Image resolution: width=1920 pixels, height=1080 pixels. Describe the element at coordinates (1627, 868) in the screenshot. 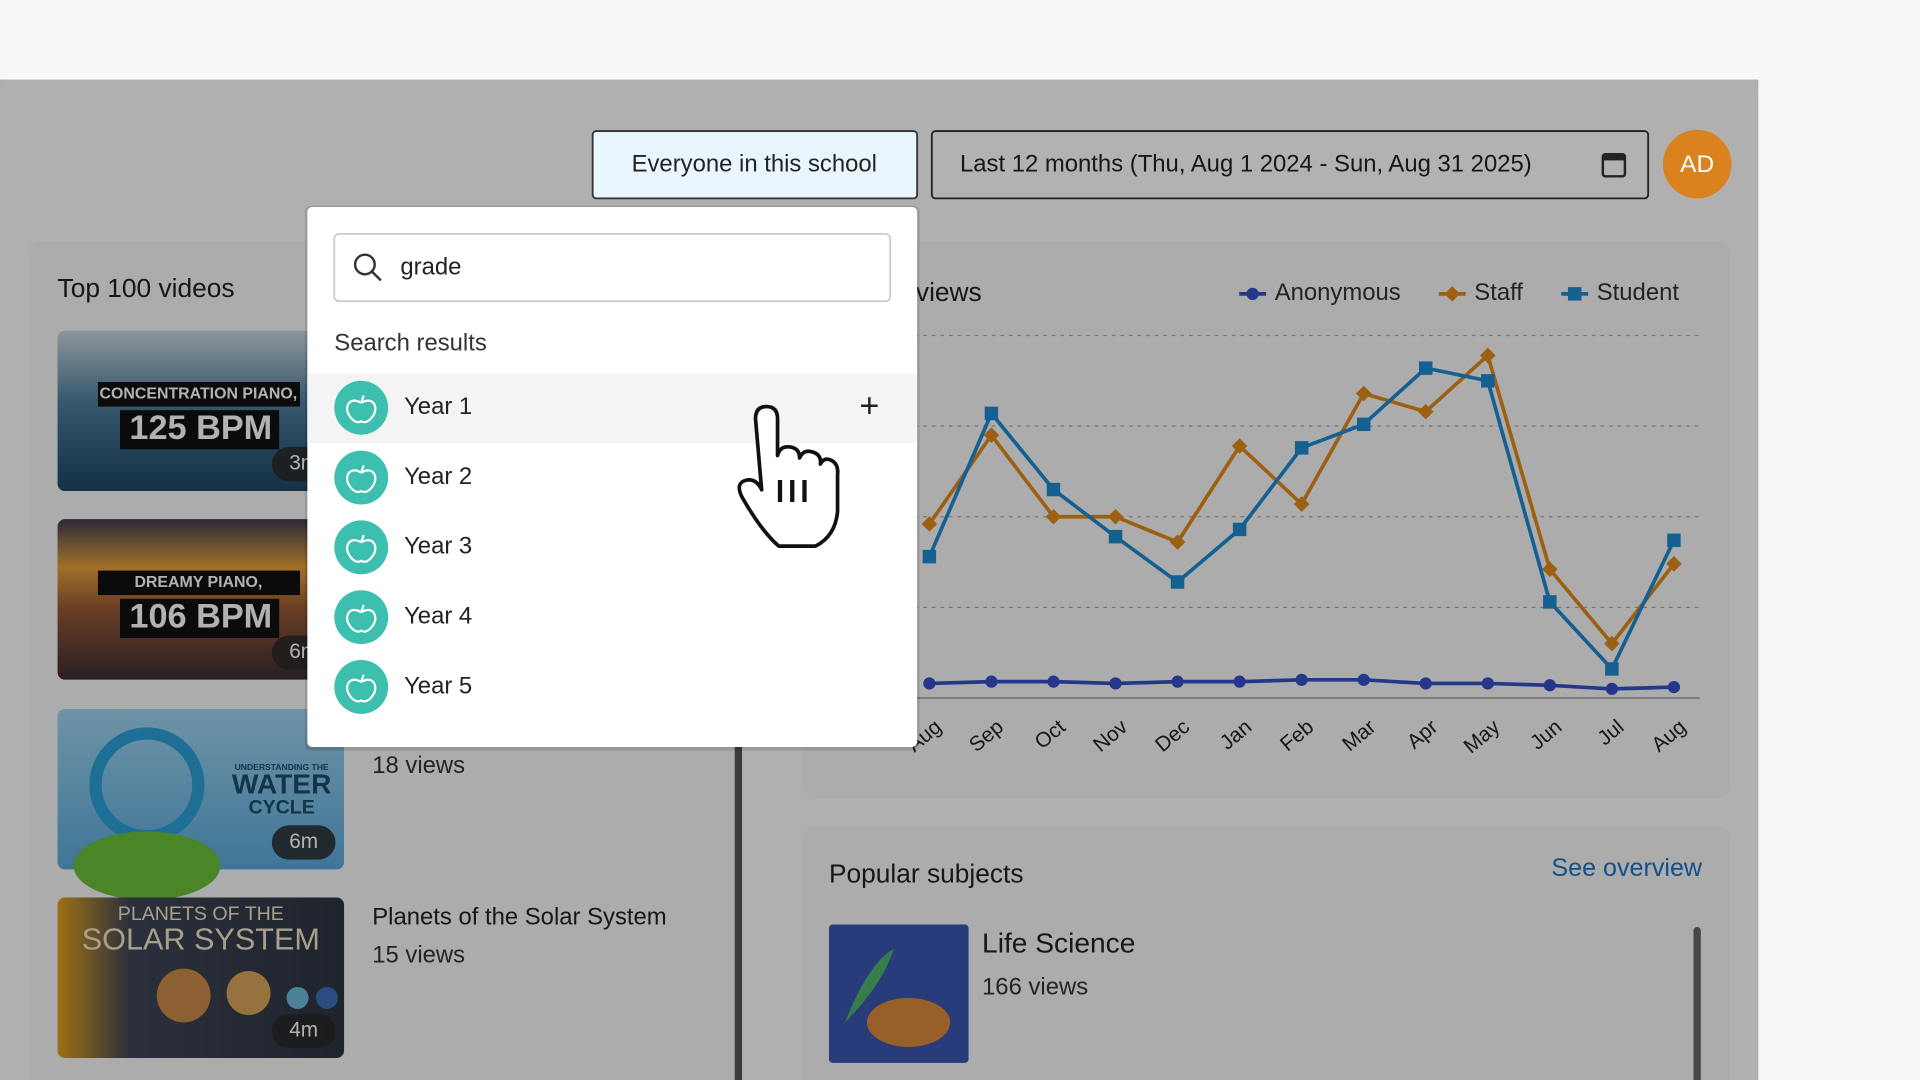

I see `see-overview-link: See overview` at that location.